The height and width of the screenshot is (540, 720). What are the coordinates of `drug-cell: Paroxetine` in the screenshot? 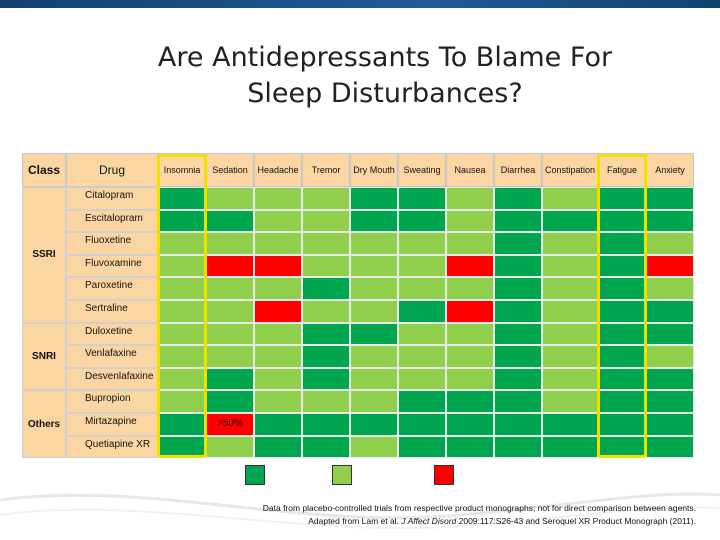 It's located at (112, 288).